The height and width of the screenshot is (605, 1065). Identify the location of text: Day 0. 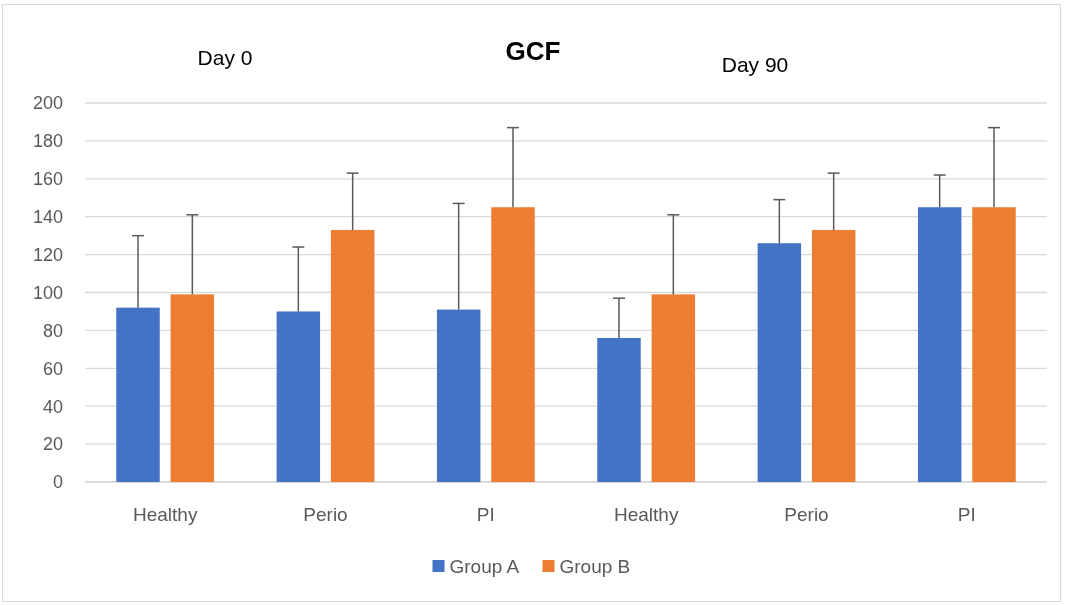
(225, 57).